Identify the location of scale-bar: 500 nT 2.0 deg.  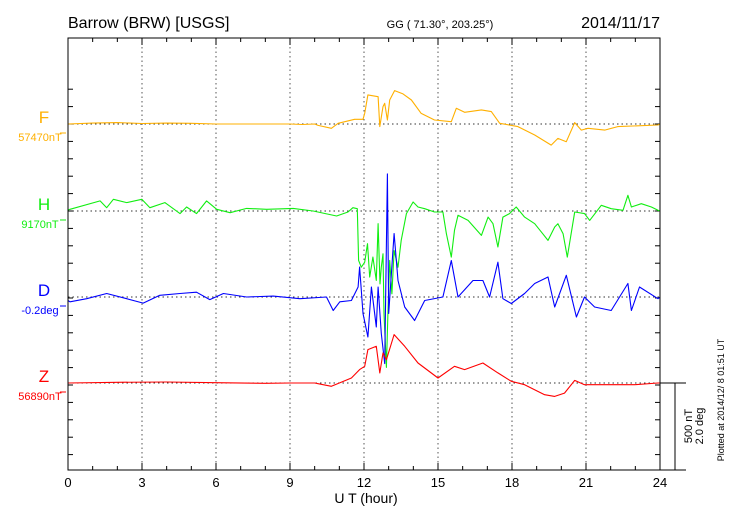
(683, 426).